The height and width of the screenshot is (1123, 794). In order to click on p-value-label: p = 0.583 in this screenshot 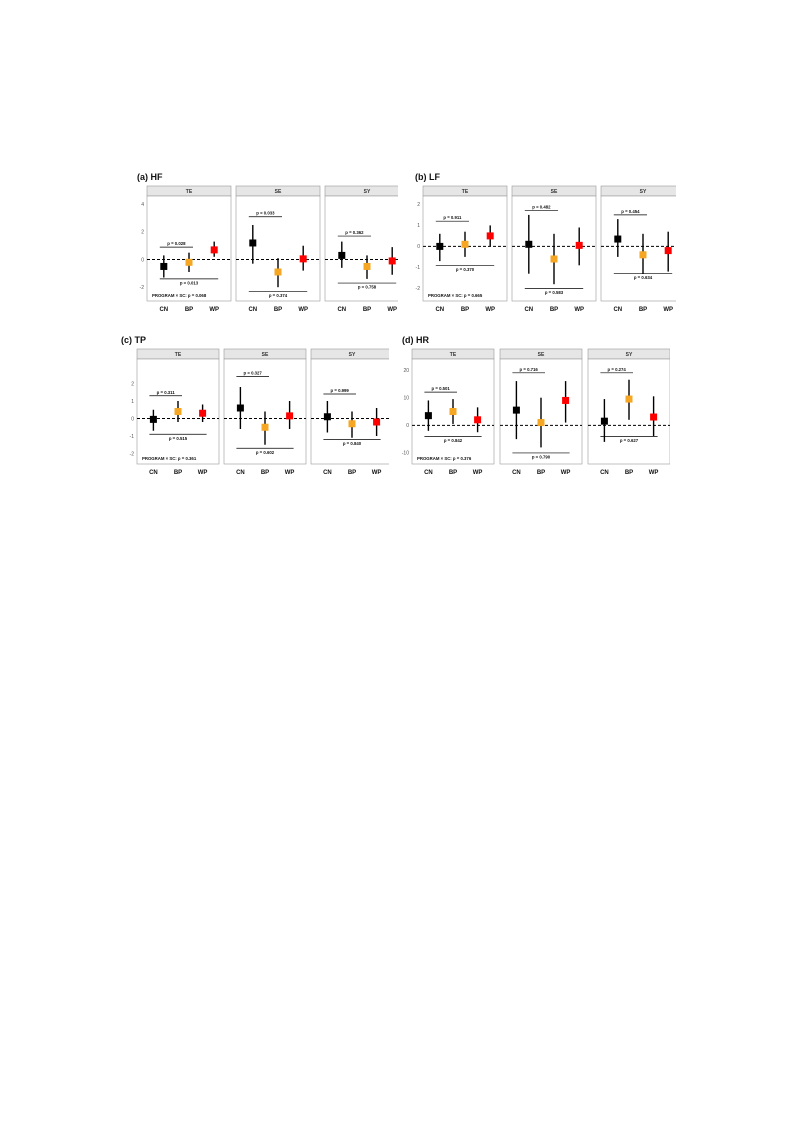, I will do `click(554, 292)`.